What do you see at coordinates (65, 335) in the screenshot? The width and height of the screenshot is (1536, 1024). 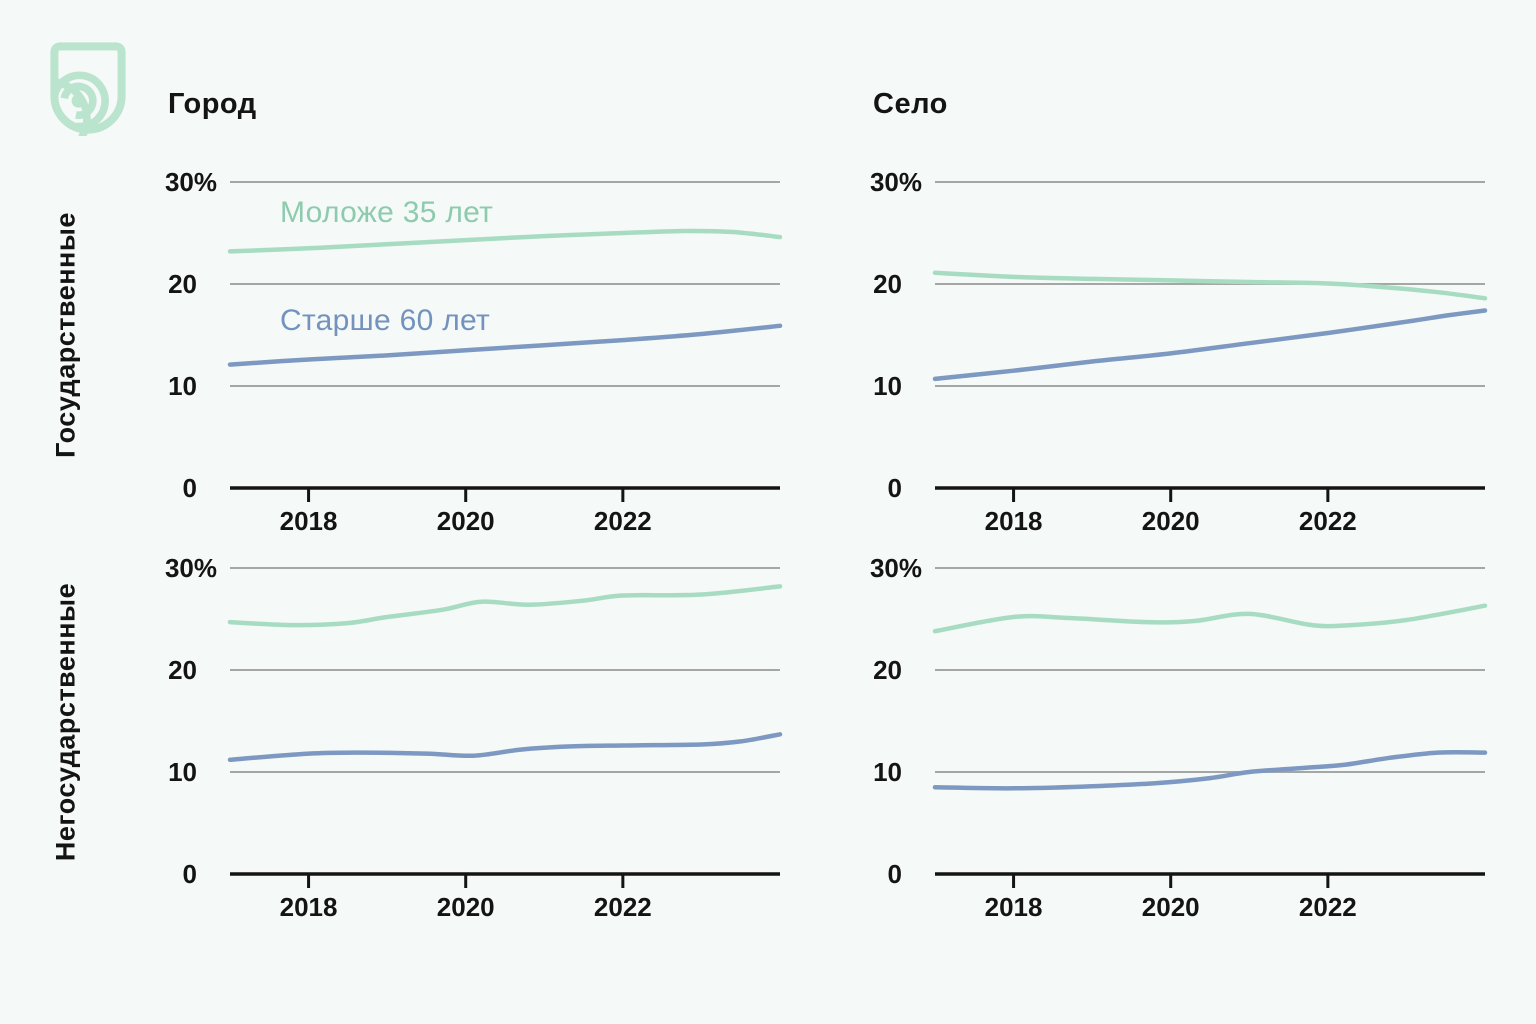 I see `row-label-state: Государственные` at bounding box center [65, 335].